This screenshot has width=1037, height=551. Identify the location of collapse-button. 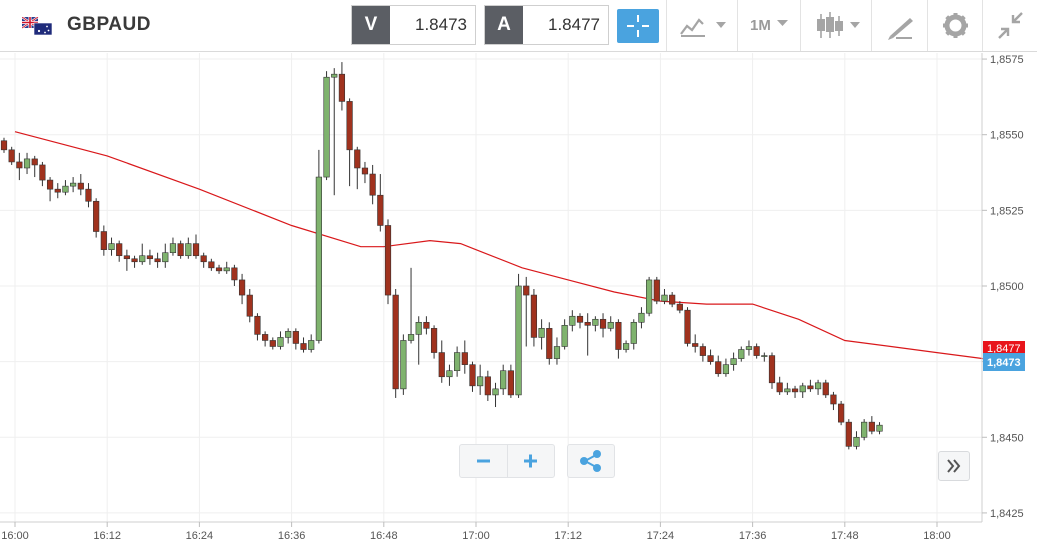
(1009, 25).